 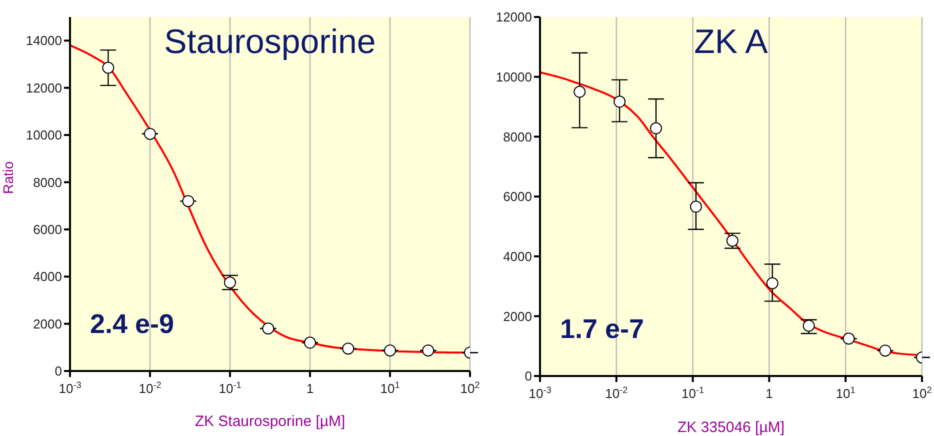 I want to click on chart-title: ZK A, so click(x=731, y=42).